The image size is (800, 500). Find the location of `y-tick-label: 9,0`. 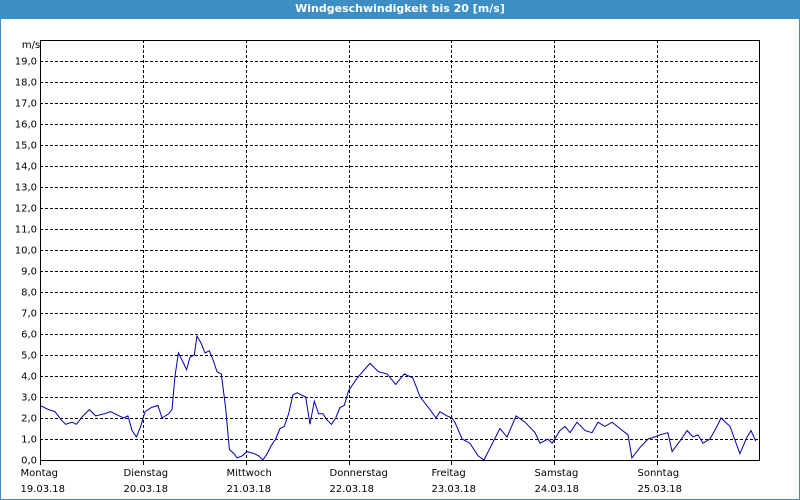

y-tick-label: 9,0 is located at coordinates (29, 272).